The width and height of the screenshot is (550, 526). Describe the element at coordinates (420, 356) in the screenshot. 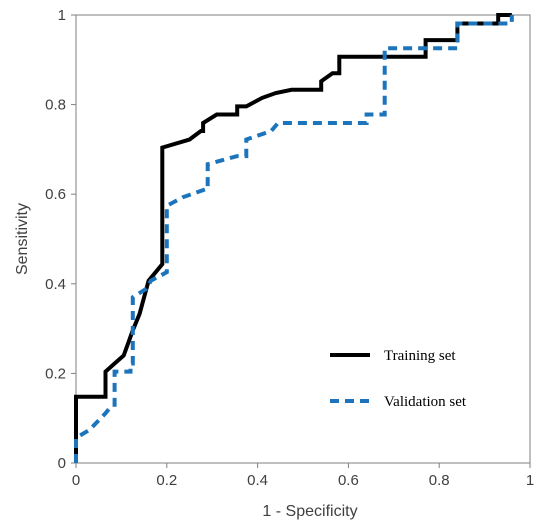

I see `legend-label-training-set: Training set` at that location.